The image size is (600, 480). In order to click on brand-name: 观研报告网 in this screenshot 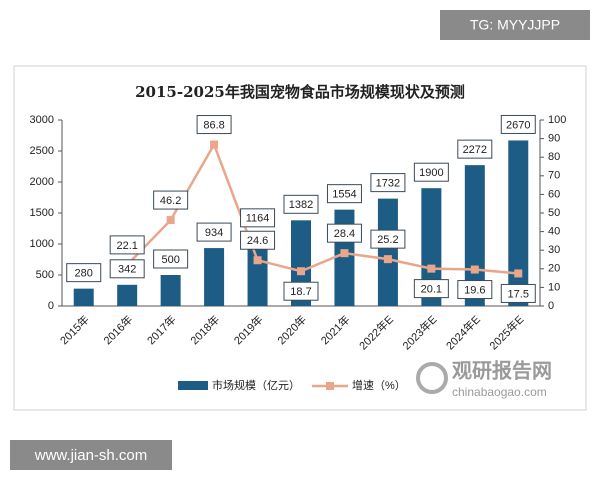, I will do `click(502, 370)`.